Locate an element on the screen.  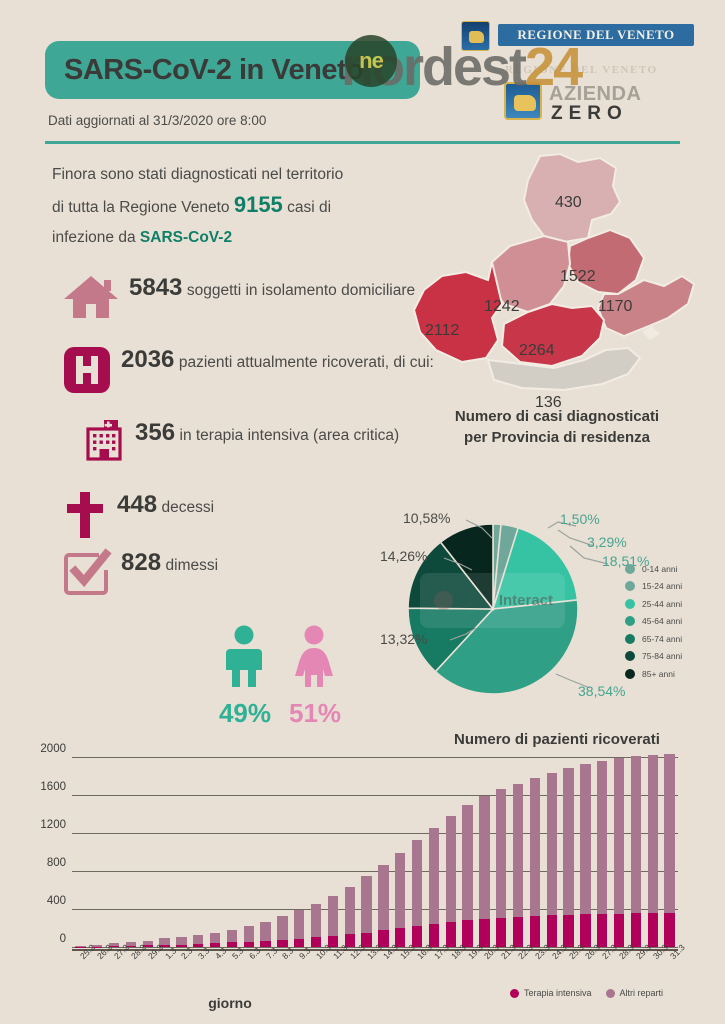
regione-veneto-ghost-label: REGIONE DEL VENETO is located at coordinates (581, 70).